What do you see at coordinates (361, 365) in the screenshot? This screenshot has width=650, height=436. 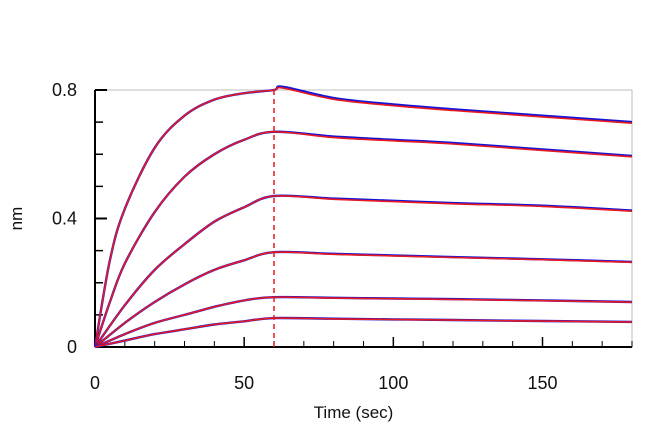 I see `x-axis: 0 50 100 150` at bounding box center [361, 365].